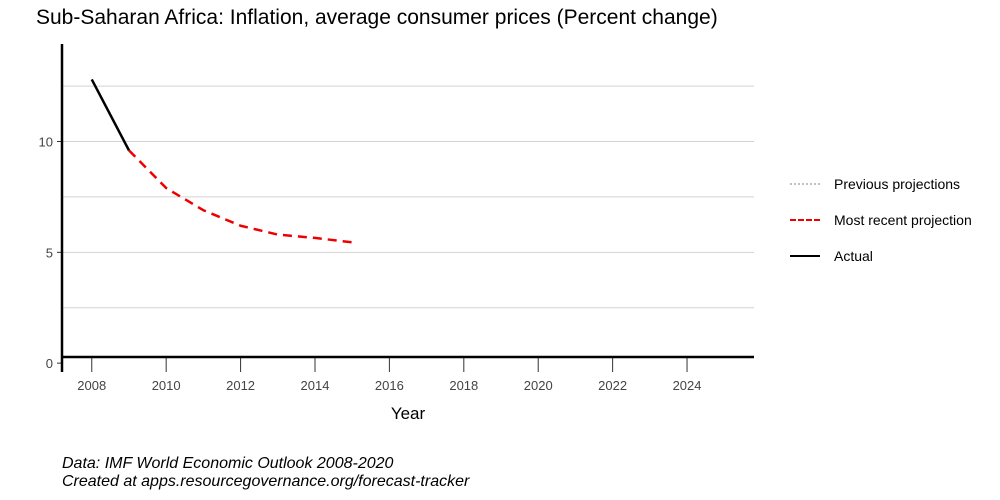 The height and width of the screenshot is (500, 1000). Describe the element at coordinates (408, 413) in the screenshot. I see `x-axis-title: Year` at that location.